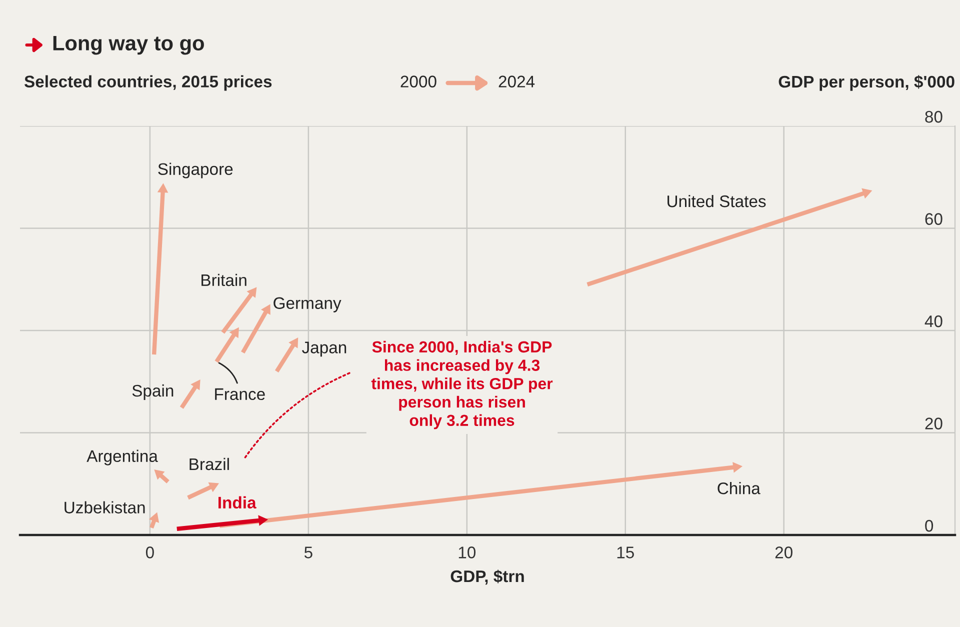 Image resolution: width=960 pixels, height=627 pixels. I want to click on text: 2000, so click(418, 82).